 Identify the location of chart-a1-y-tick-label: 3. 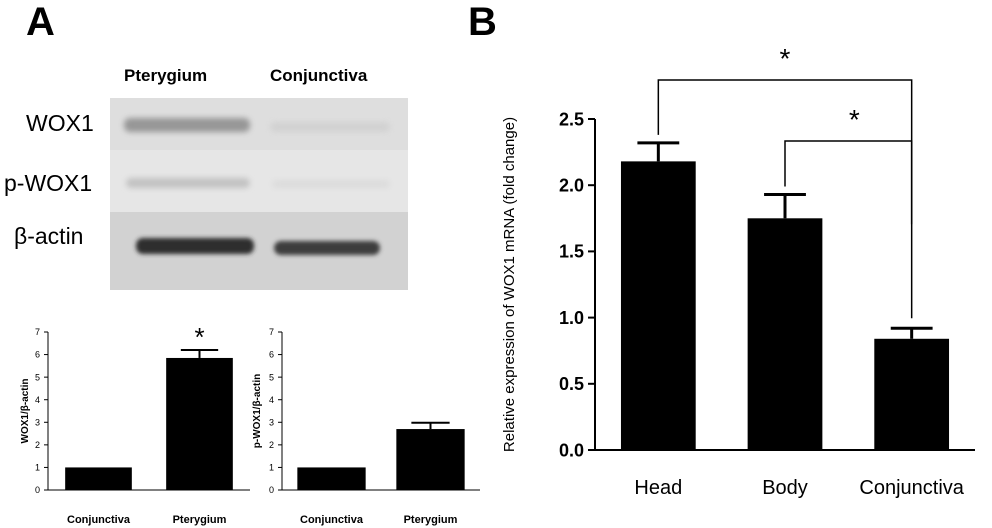
(37, 422).